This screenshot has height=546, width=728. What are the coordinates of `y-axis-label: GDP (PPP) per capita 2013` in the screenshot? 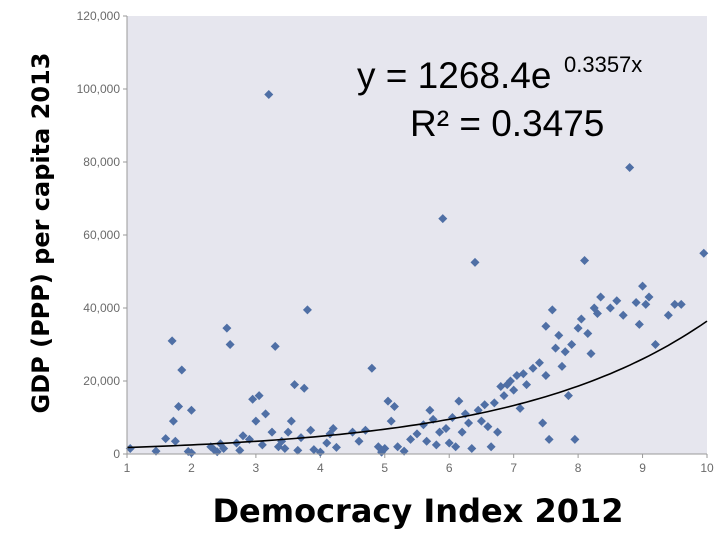 It's located at (41, 233).